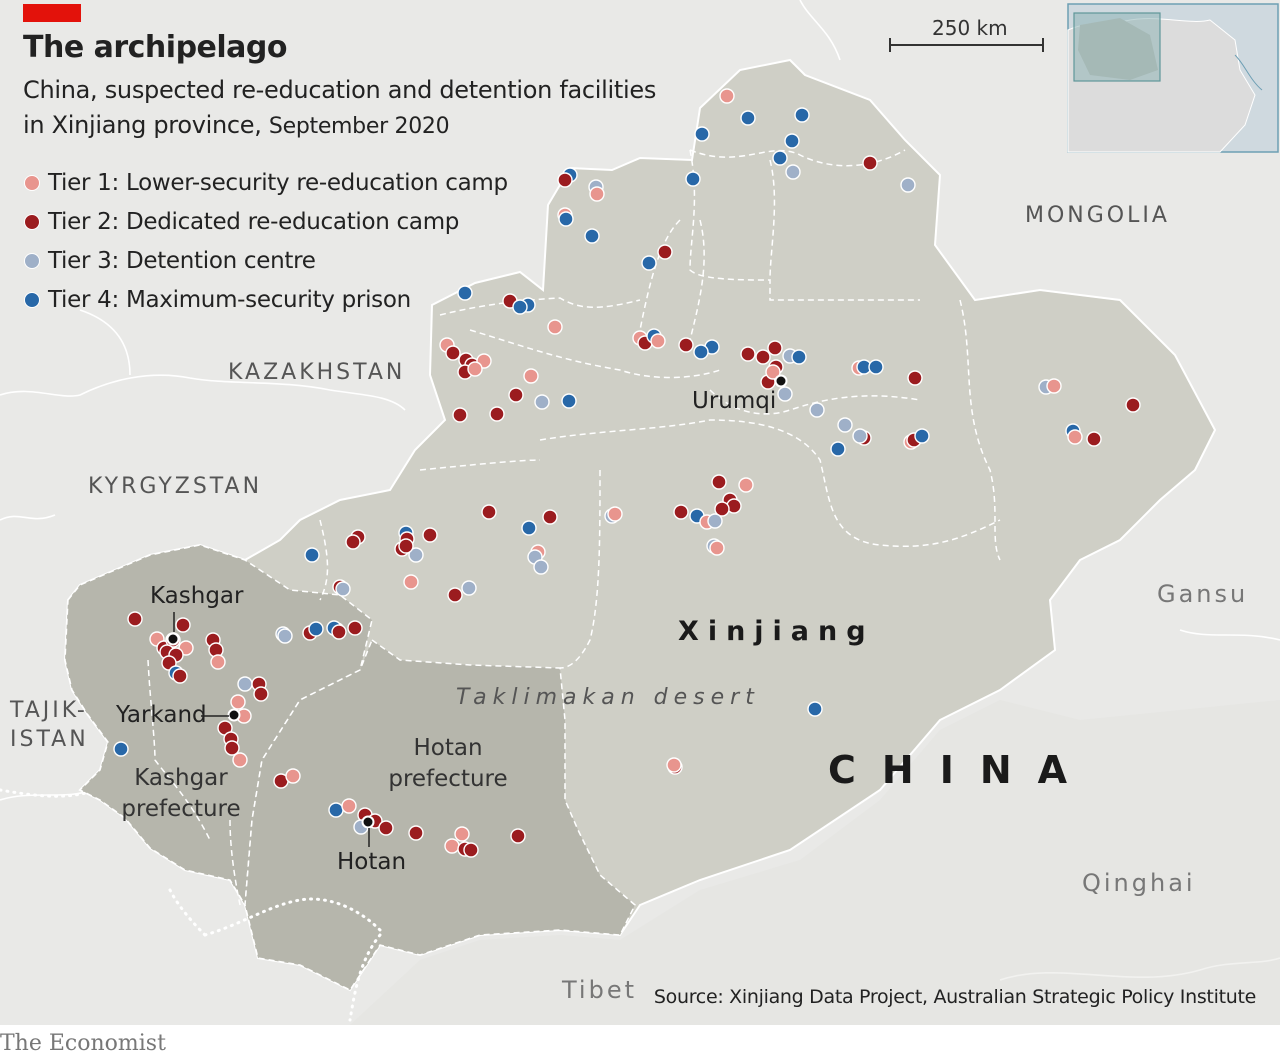 The width and height of the screenshot is (1280, 1061). I want to click on legend-swatch-tier3, so click(32, 261).